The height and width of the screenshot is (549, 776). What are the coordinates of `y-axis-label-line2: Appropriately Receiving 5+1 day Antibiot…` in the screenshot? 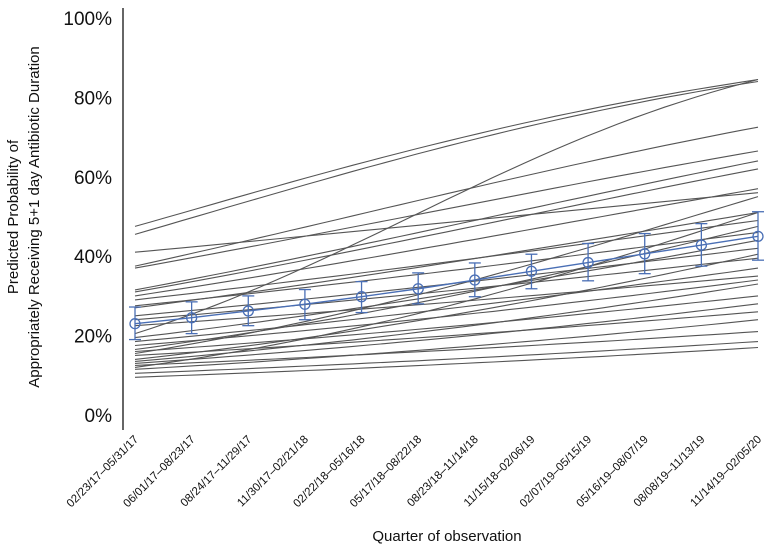 It's located at (34, 216).